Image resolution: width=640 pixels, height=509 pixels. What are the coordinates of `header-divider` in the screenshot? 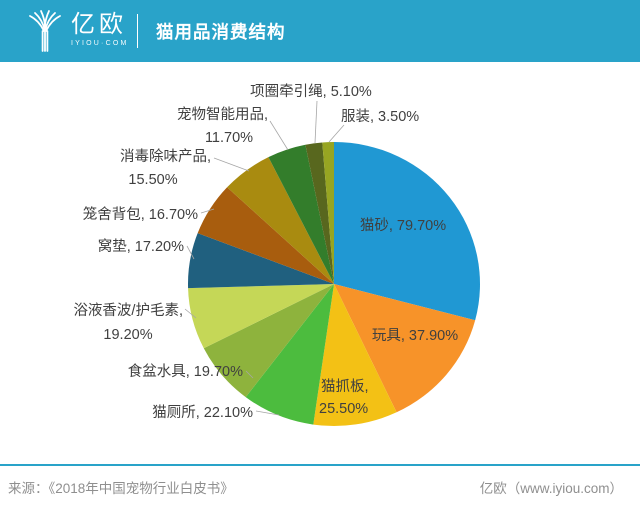 It's located at (137, 31).